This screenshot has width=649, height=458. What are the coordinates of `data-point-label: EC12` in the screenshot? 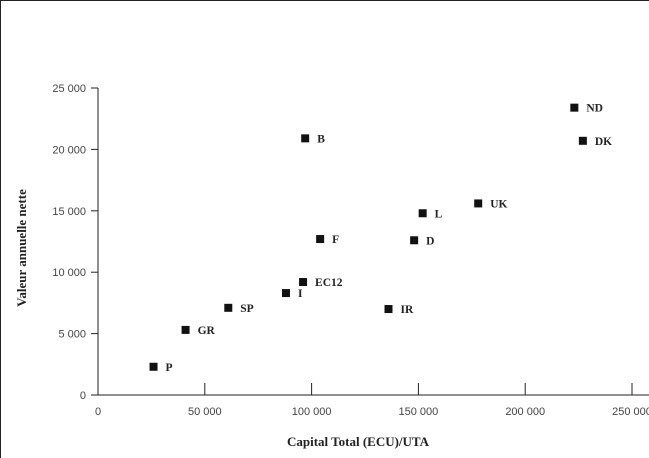 It's located at (329, 283).